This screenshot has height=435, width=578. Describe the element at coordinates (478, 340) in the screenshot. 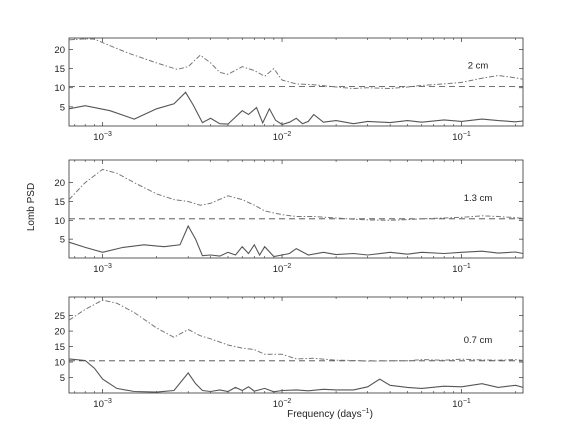

I see `panel-annotation: 0.7 cm` at that location.